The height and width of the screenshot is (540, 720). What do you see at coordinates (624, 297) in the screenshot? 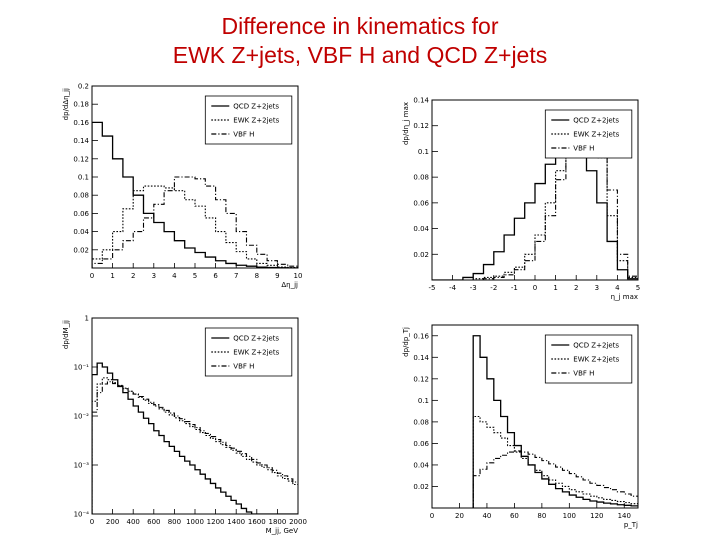
I see `x-axis-title: η_j max` at bounding box center [624, 297].